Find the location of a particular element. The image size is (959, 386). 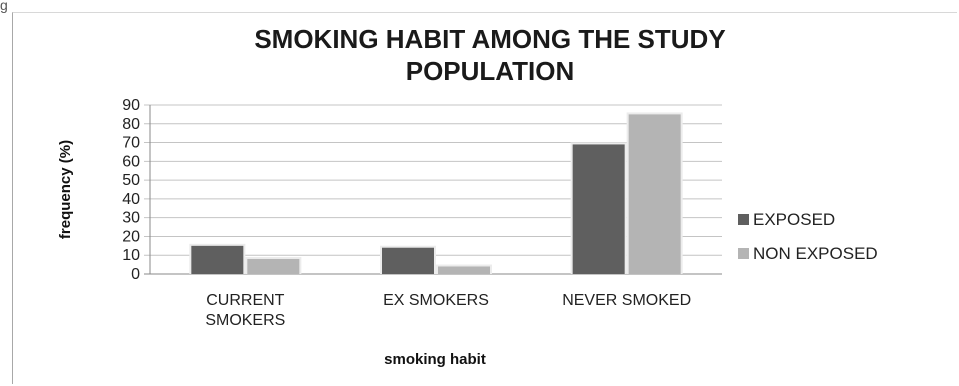

y-tick-label-0: 0 is located at coordinates (135, 274).